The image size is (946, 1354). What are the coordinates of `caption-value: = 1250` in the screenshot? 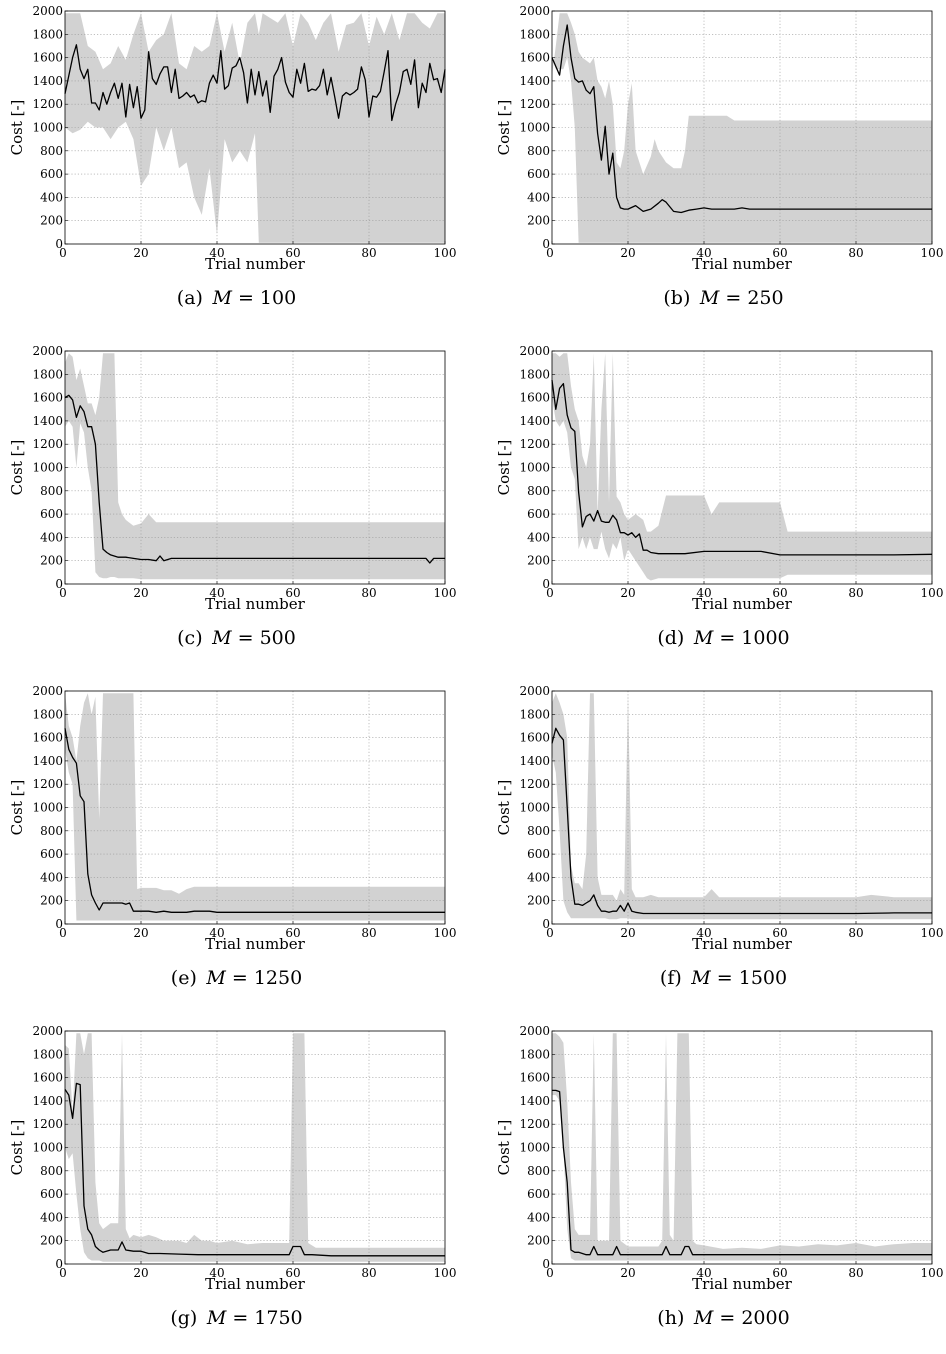 It's located at (264, 978).